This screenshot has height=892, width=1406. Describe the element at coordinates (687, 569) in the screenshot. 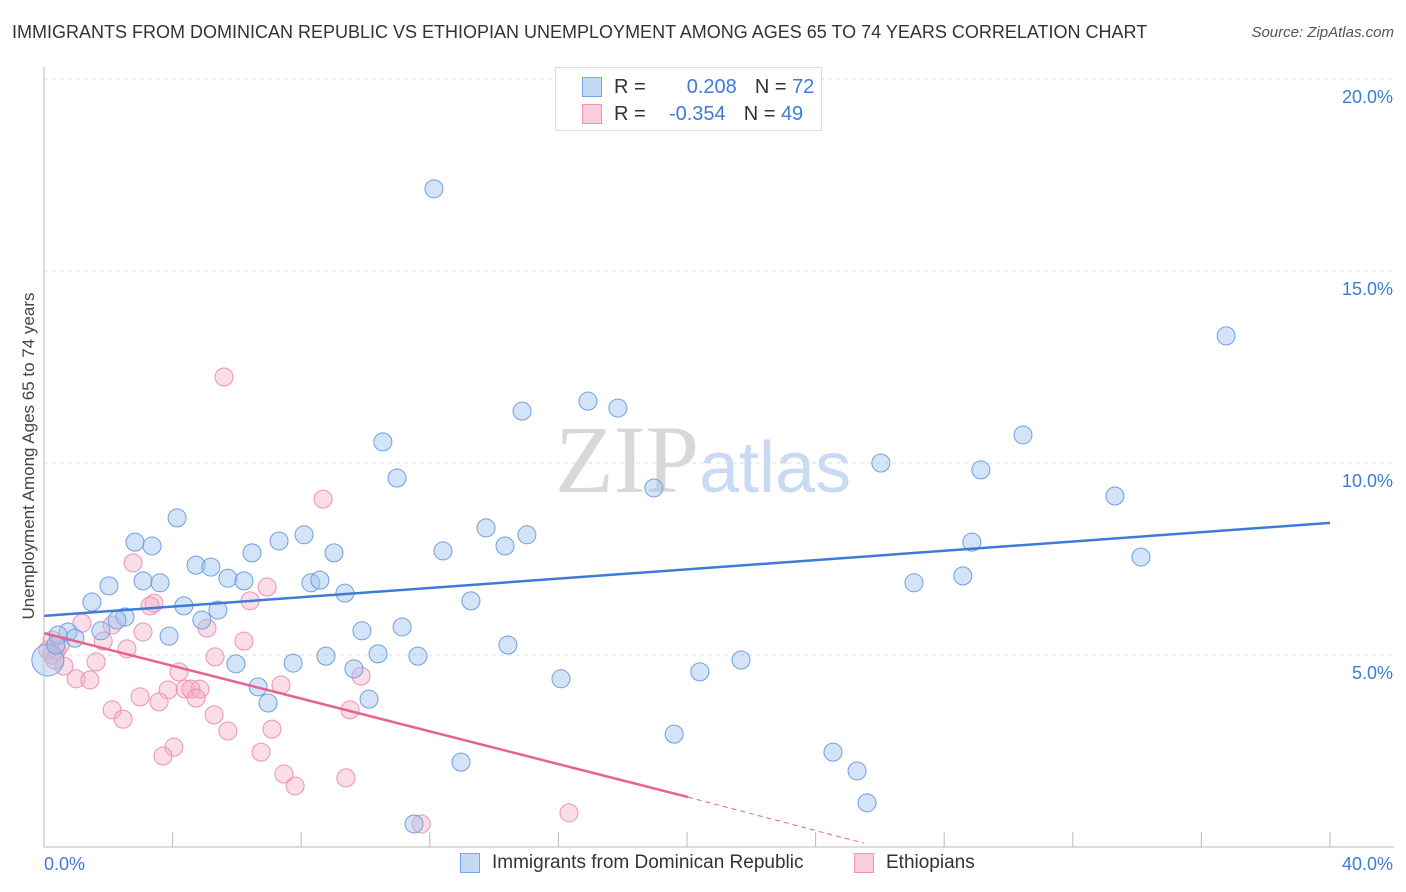

I see `trendline-dominican-republic` at that location.